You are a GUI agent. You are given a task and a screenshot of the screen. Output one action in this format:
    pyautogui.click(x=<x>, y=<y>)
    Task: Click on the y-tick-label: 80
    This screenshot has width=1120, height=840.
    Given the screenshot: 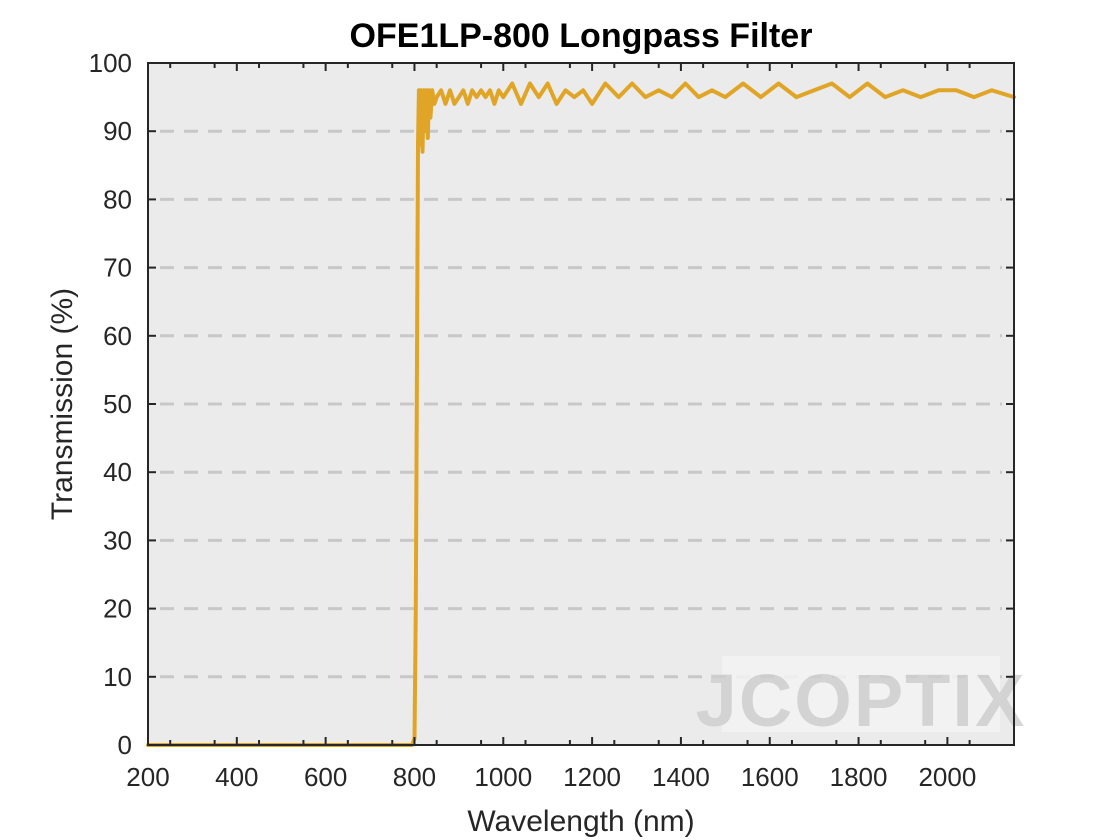 What is the action you would take?
    pyautogui.click(x=117, y=199)
    